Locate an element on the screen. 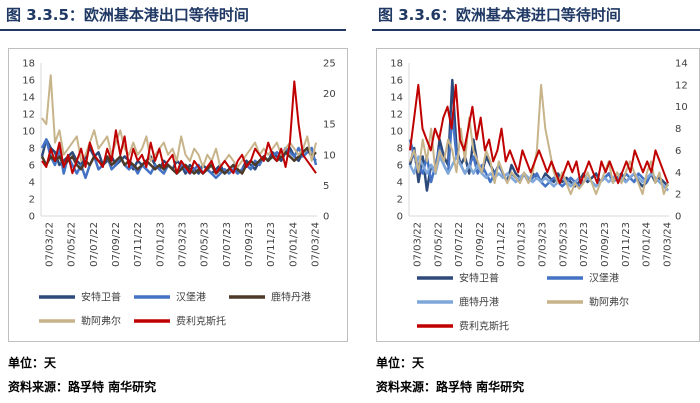 The image size is (700, 403). right-axis-tick-label: 5 is located at coordinates (326, 186).